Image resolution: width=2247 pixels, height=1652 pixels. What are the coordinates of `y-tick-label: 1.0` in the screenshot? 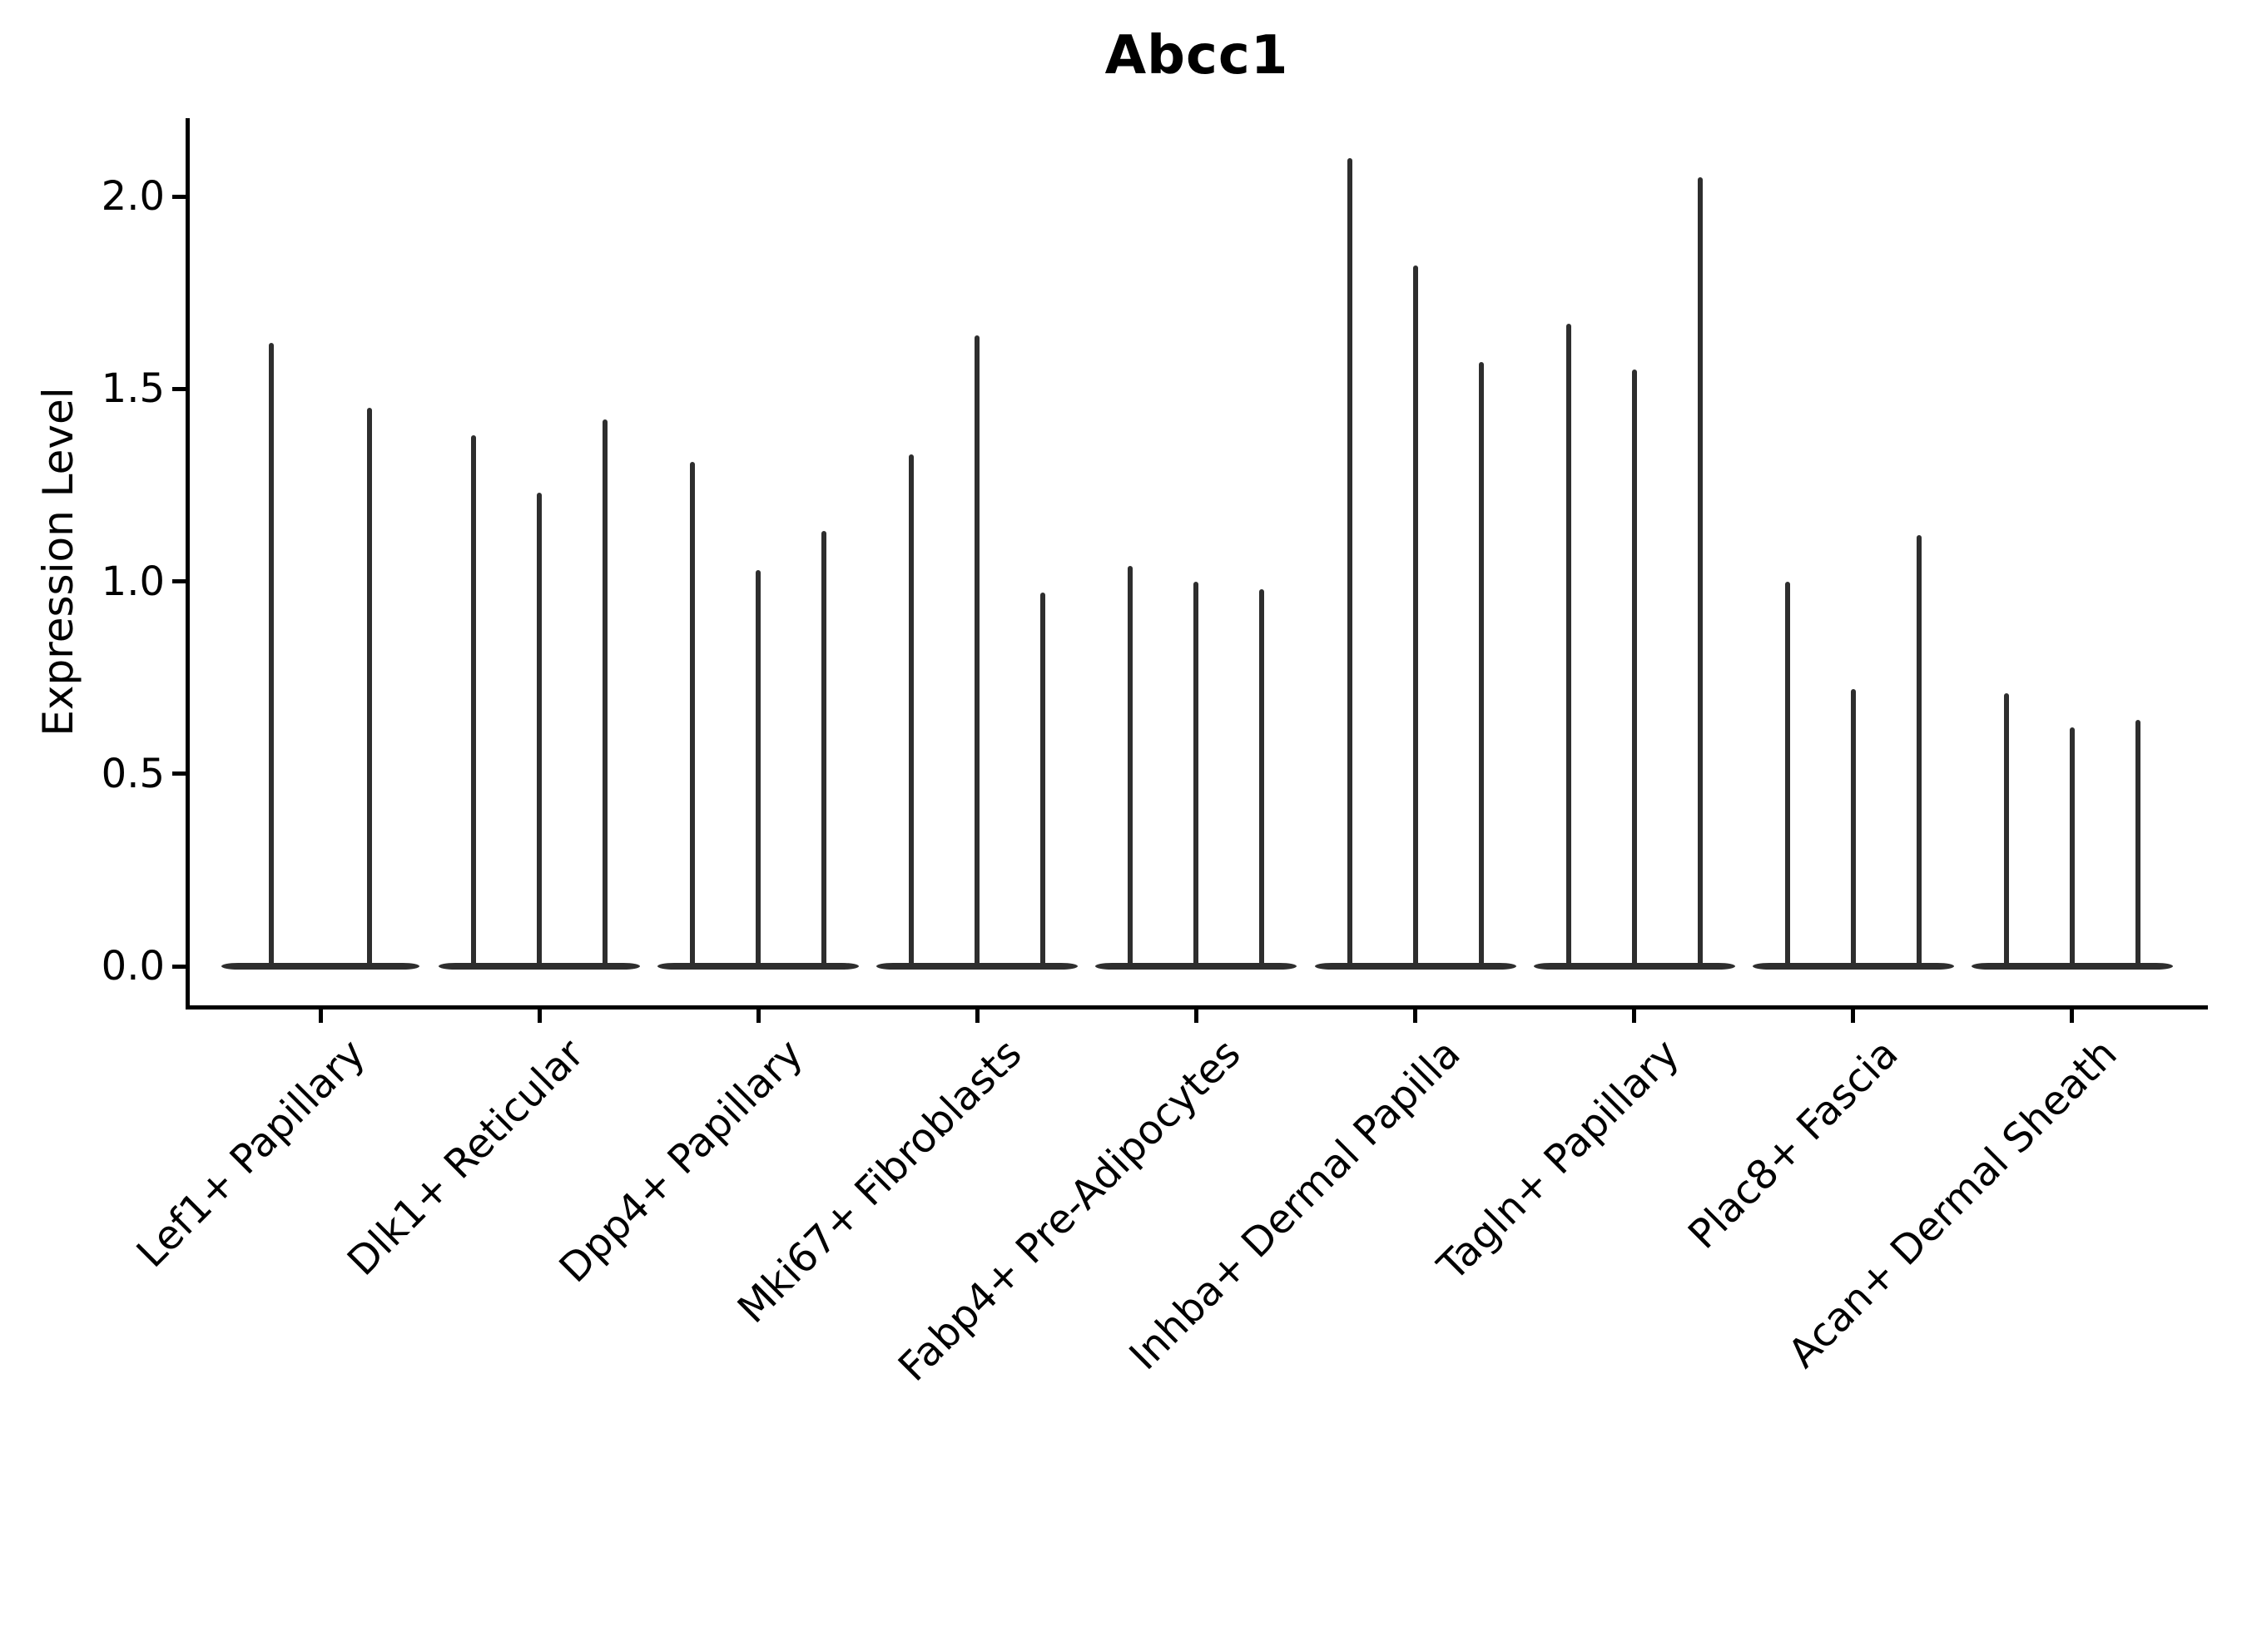 It's located at (133, 581).